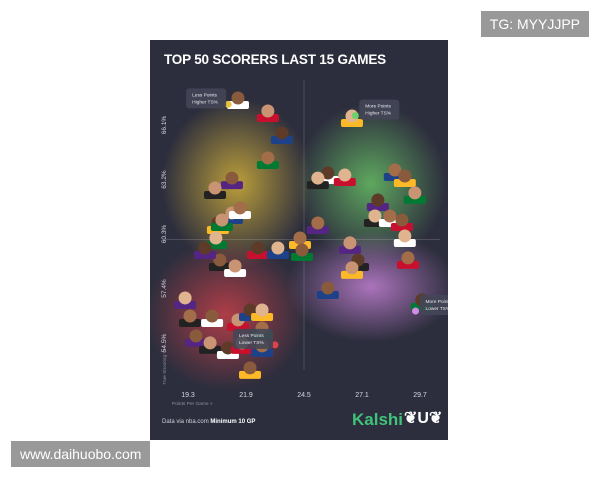  I want to click on y-tick-label: 63.2%, so click(164, 179).